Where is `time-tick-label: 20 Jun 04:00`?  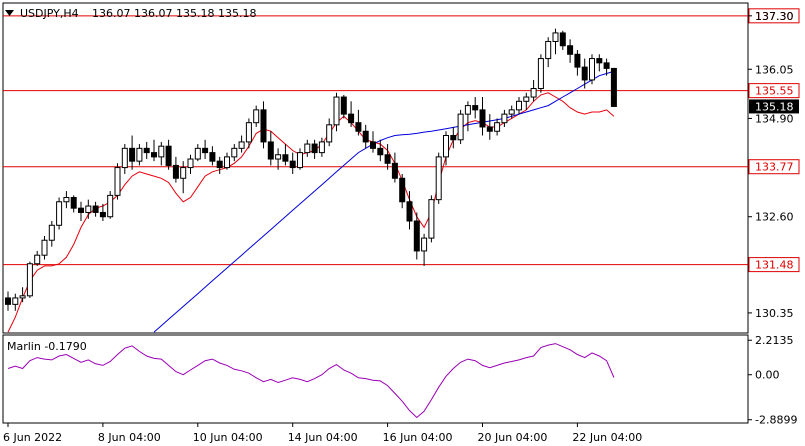
time-tick-label: 20 Jun 04:00 is located at coordinates (513, 437).